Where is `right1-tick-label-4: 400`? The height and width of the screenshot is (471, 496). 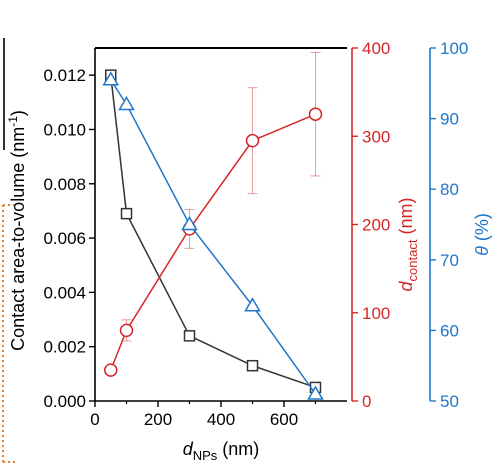
right1-tick-label-4: 400 is located at coordinates (376, 48).